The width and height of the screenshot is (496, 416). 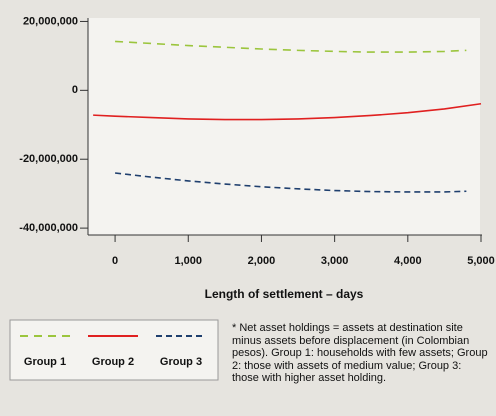 I want to click on x-tick-label: 5,000, so click(x=481, y=261).